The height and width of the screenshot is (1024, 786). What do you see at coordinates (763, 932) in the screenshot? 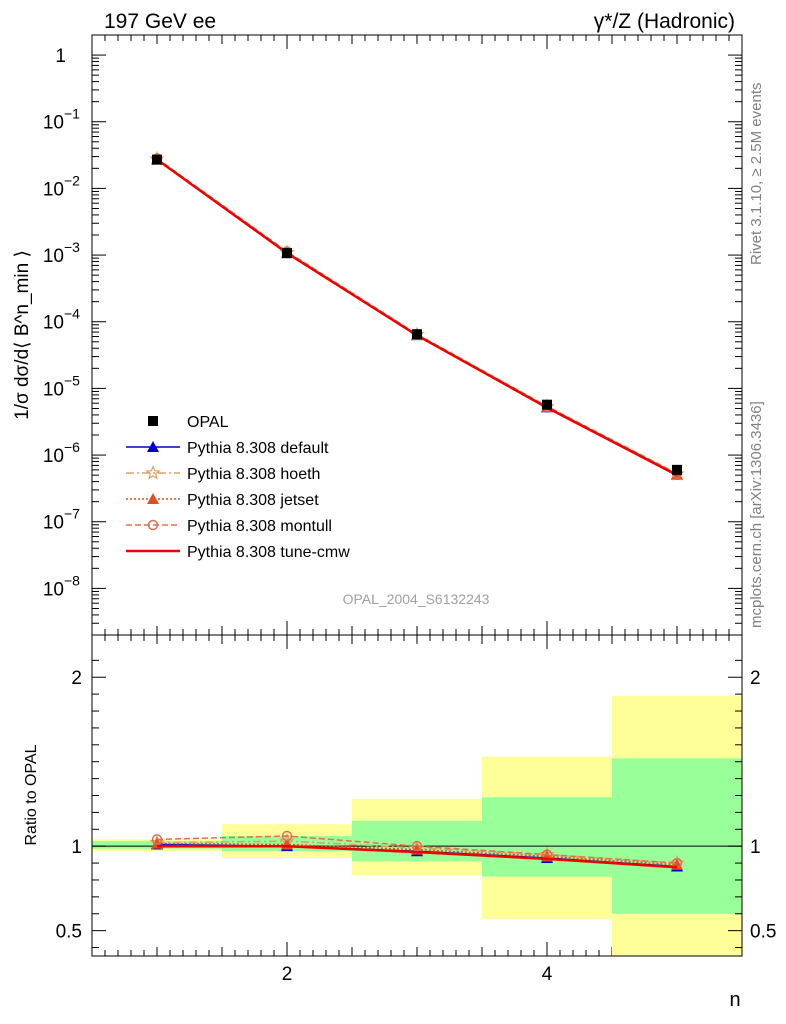
I see `ratio-y-tick-label-right: 0.5` at bounding box center [763, 932].